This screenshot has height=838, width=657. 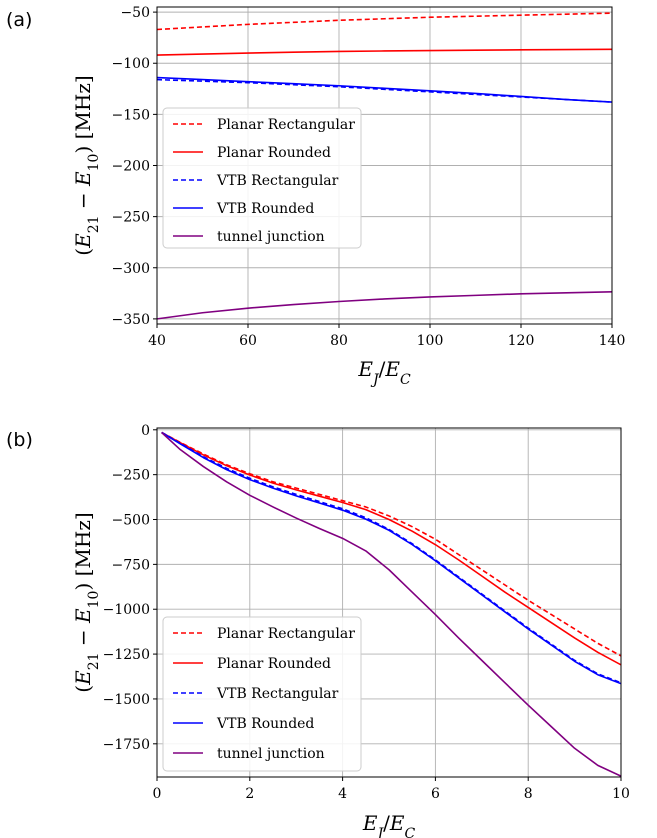 I want to click on panel-label: (b), so click(x=19, y=440).